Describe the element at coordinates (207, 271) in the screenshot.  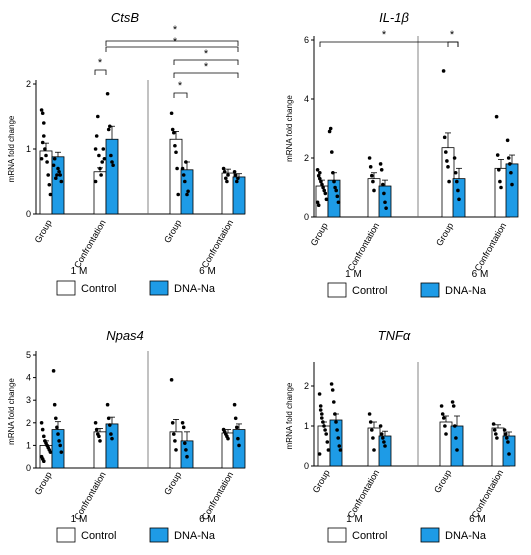
I see `age-label: 6 M` at that location.